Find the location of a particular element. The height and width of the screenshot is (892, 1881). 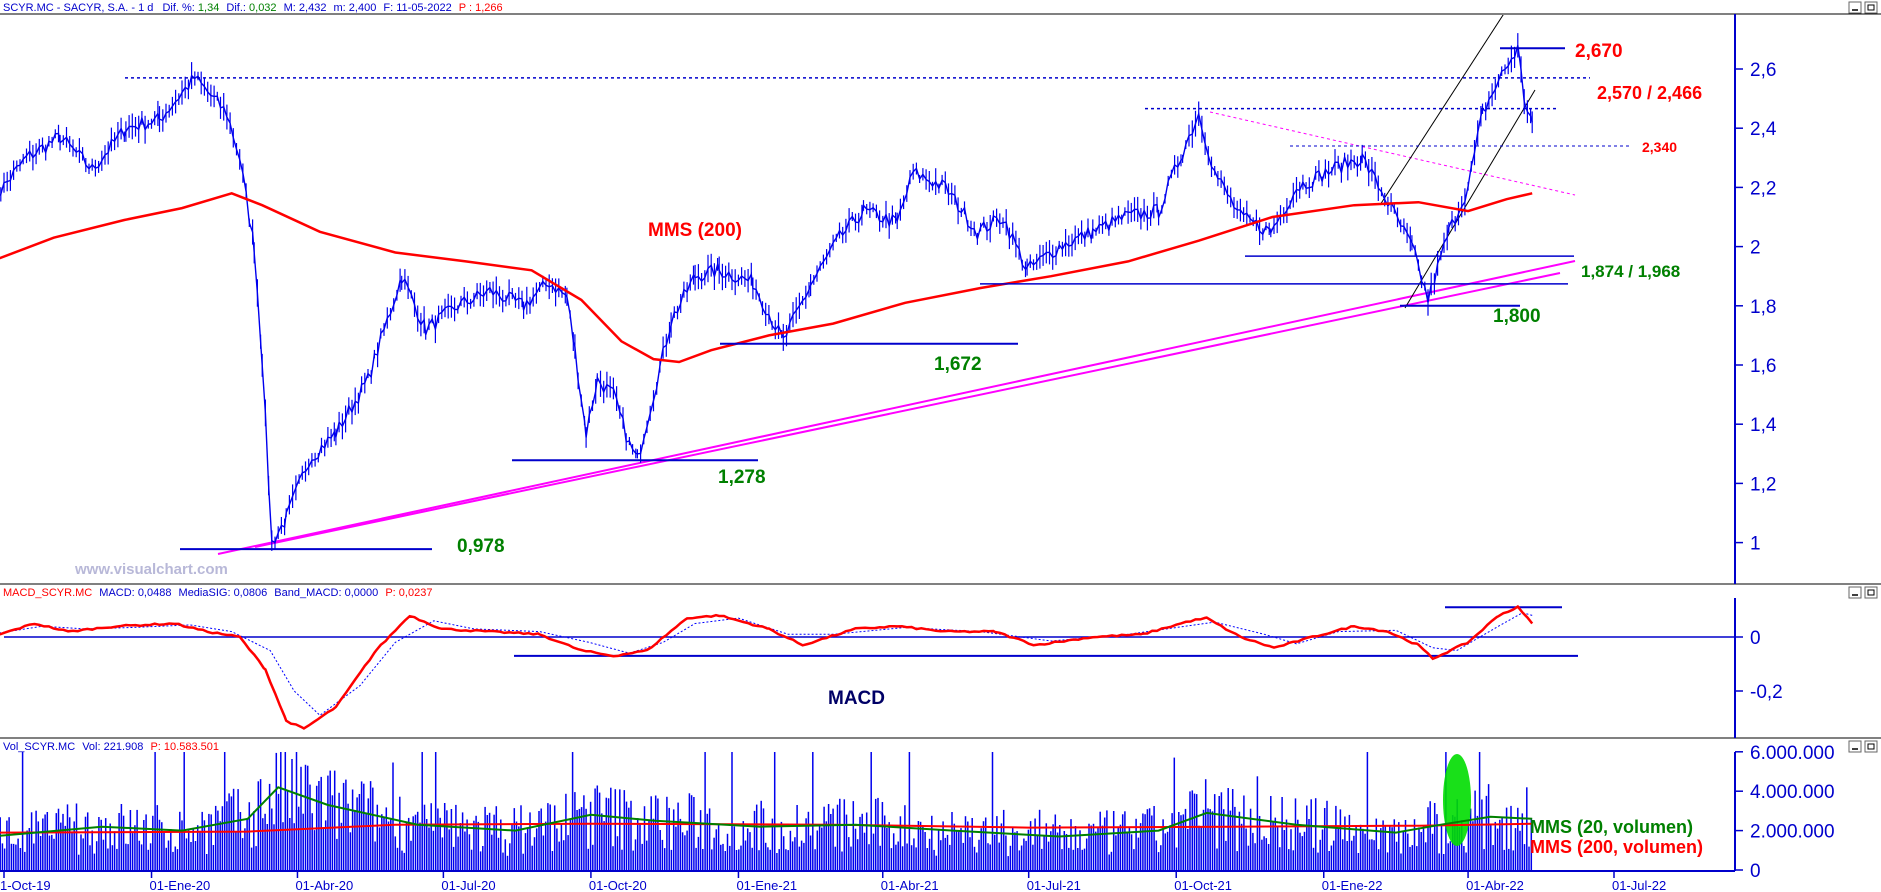

level-label-2340: 2,340 is located at coordinates (1659, 147).